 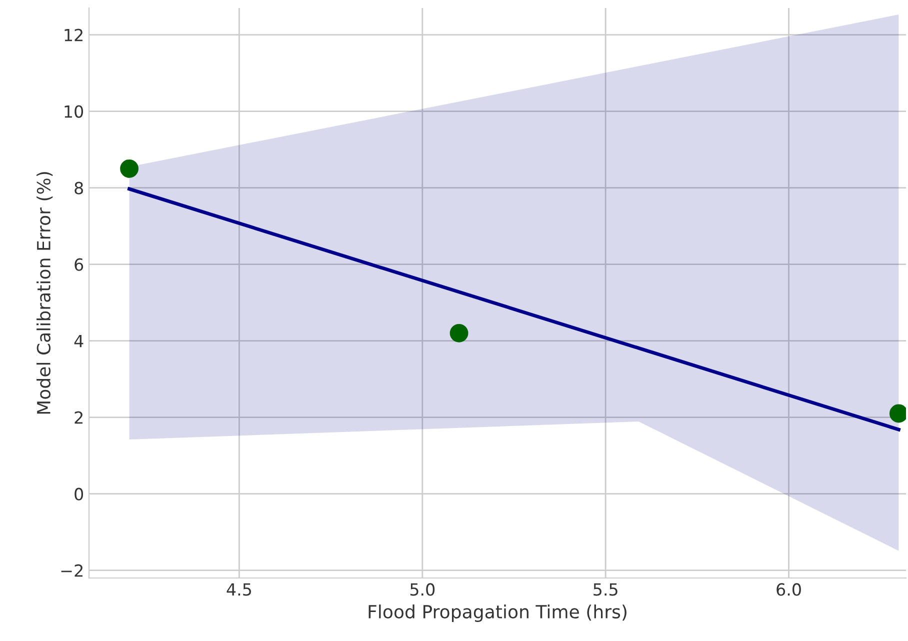 What do you see at coordinates (71, 570) in the screenshot?
I see `y-tick-label: −2` at bounding box center [71, 570].